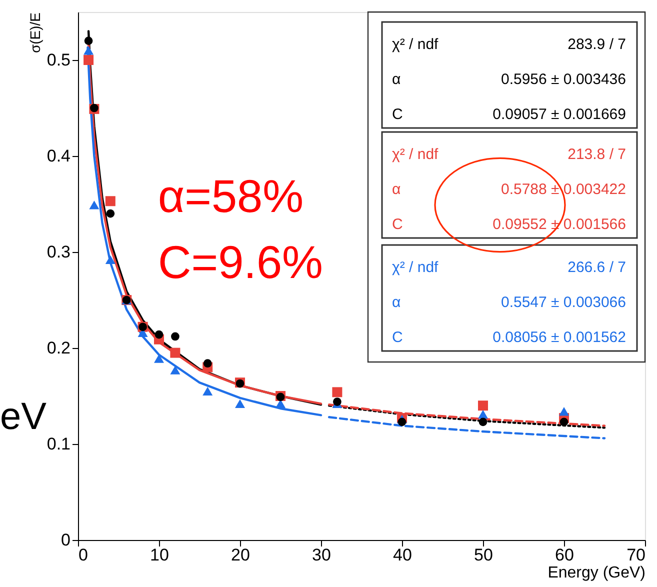 The width and height of the screenshot is (657, 587). What do you see at coordinates (159, 555) in the screenshot?
I see `x-tick-label: 10` at bounding box center [159, 555].